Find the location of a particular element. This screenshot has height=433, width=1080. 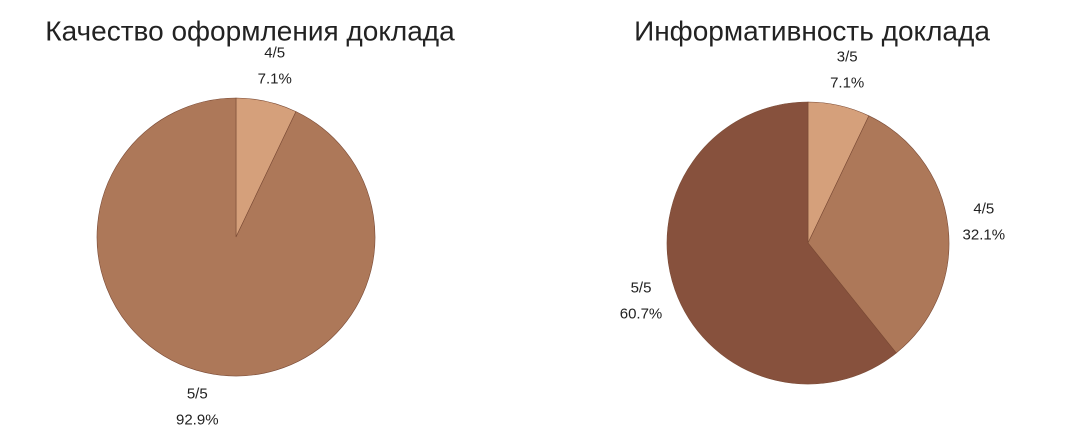

slice-value: 32.1% is located at coordinates (984, 235).